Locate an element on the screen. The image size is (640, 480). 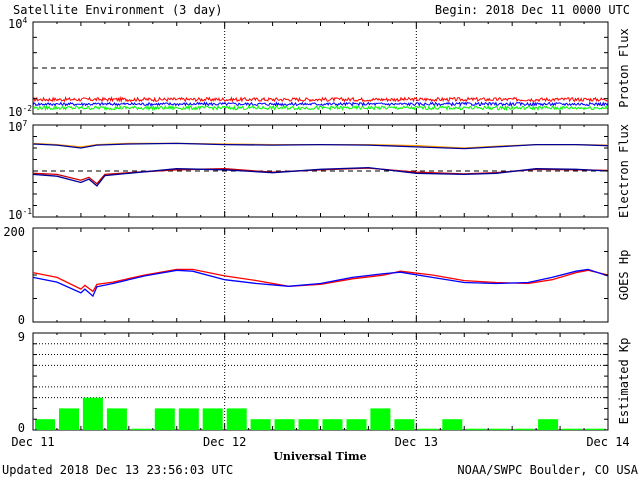
proton-ytick-exp: 4 is located at coordinates (24, 20).